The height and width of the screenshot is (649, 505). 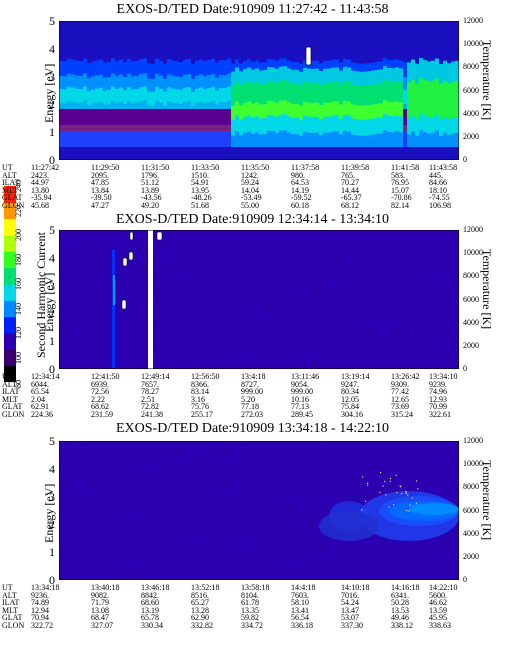 What do you see at coordinates (40, 384) in the screenshot?
I see `ephemeris-cell: 6044.` at bounding box center [40, 384].